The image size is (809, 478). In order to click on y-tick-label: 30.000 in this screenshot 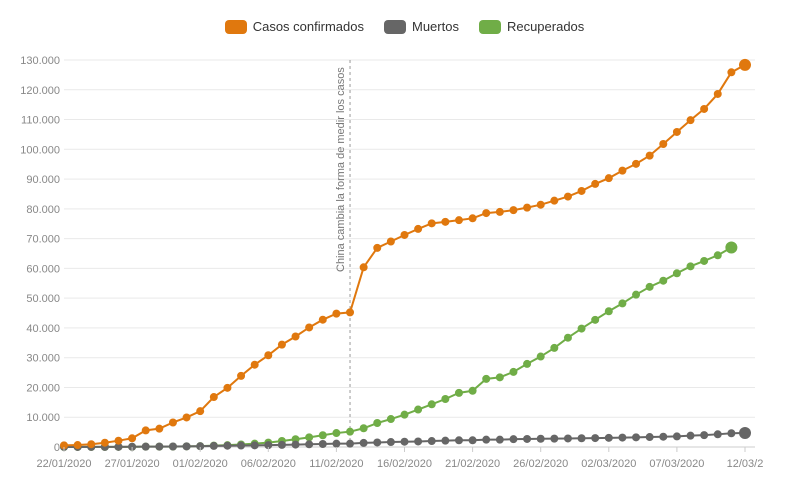, I will do `click(43, 359)`.